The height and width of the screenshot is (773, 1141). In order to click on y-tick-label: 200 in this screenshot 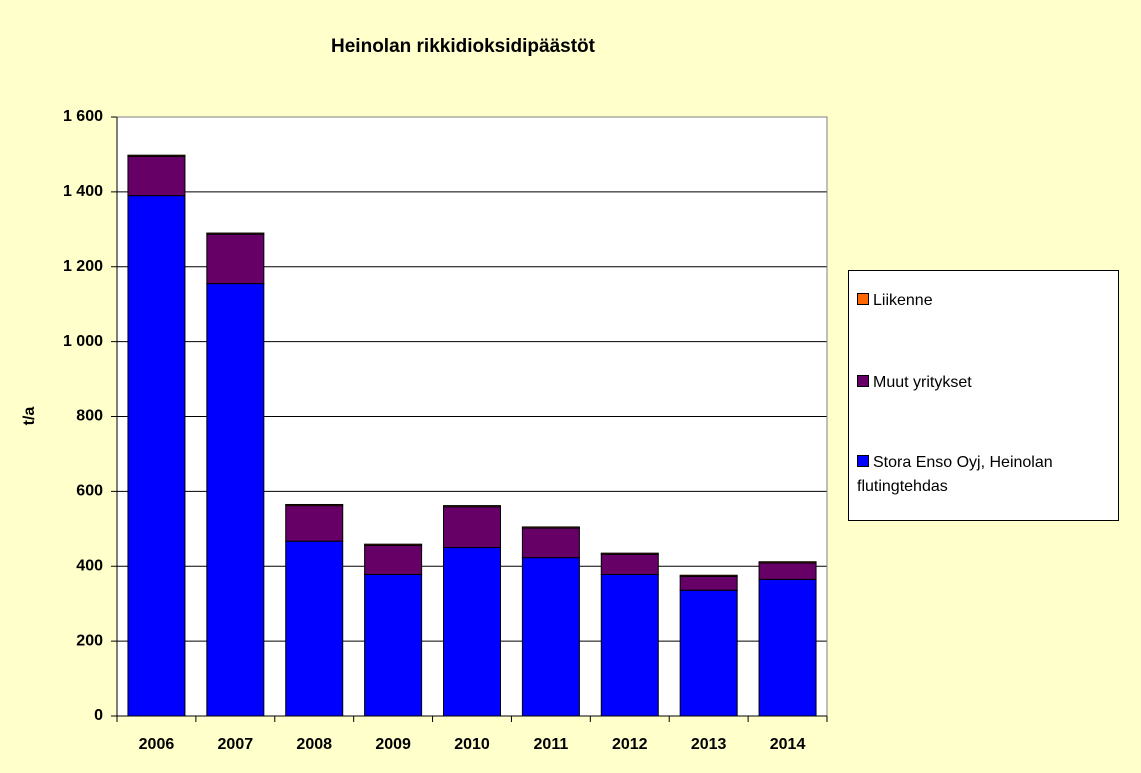, I will do `click(89, 640)`.